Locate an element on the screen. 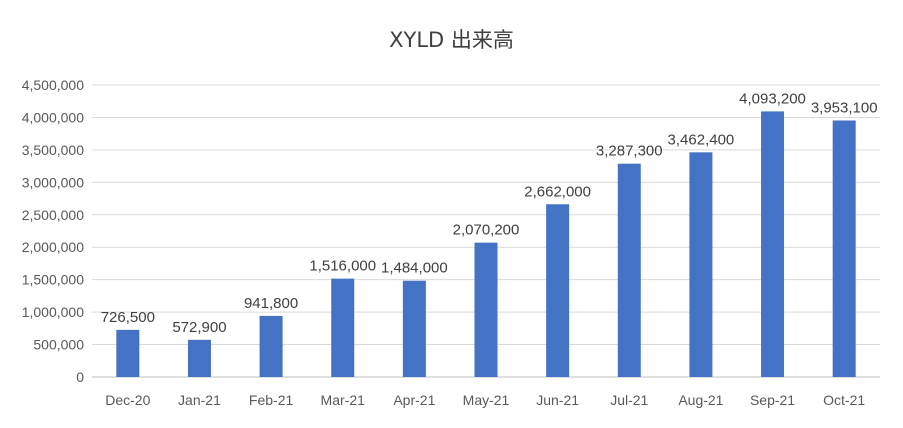 Image resolution: width=903 pixels, height=428 pixels. chart-title: XYLD 出来高 is located at coordinates (451, 40).